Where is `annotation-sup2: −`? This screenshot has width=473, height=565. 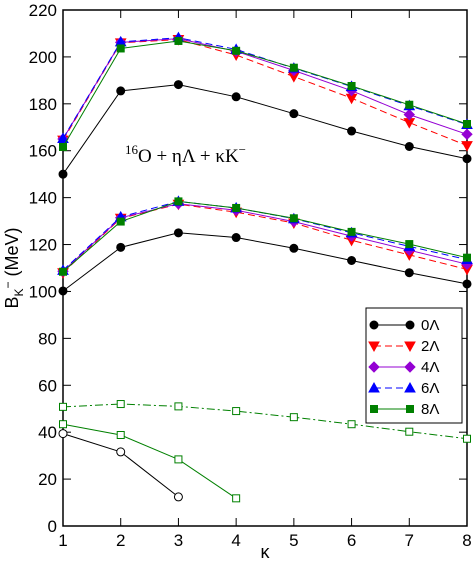
annotation-sup2: − is located at coordinates (242, 149).